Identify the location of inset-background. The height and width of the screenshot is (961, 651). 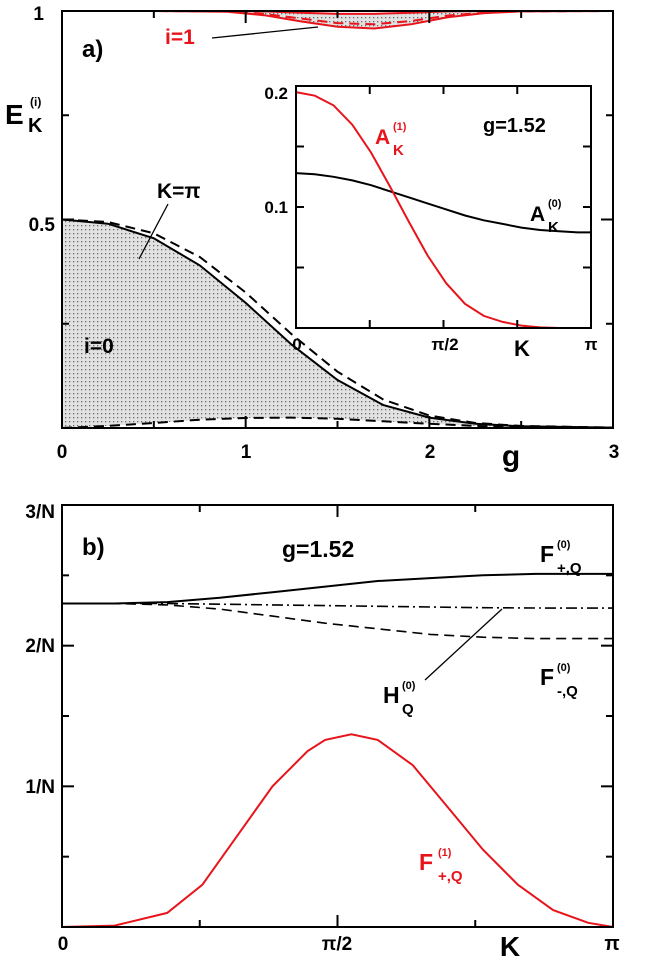
(443, 207).